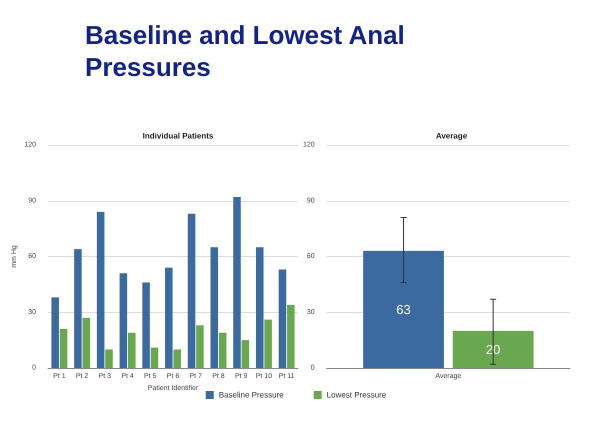 This screenshot has height=444, width=592. Describe the element at coordinates (248, 51) in the screenshot. I see `chart-title: Baseline and Lowest Anal Pressures` at that location.